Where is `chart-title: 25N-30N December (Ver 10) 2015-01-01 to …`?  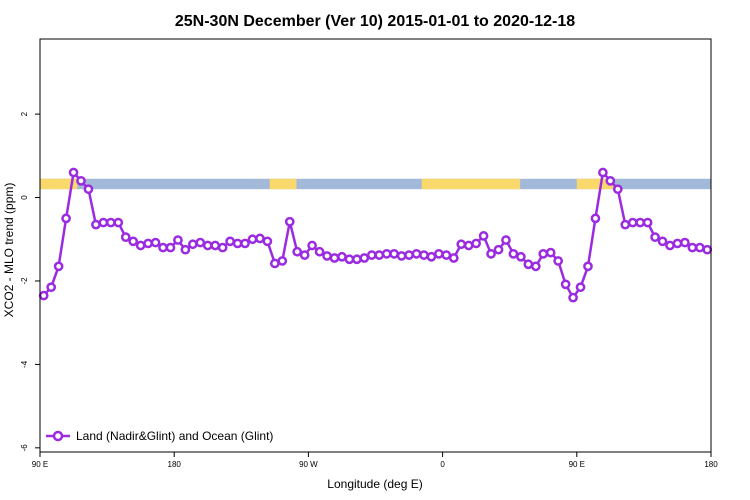
chart-title: 25N-30N December (Ver 10) 2015-01-01 to … is located at coordinates (375, 21).